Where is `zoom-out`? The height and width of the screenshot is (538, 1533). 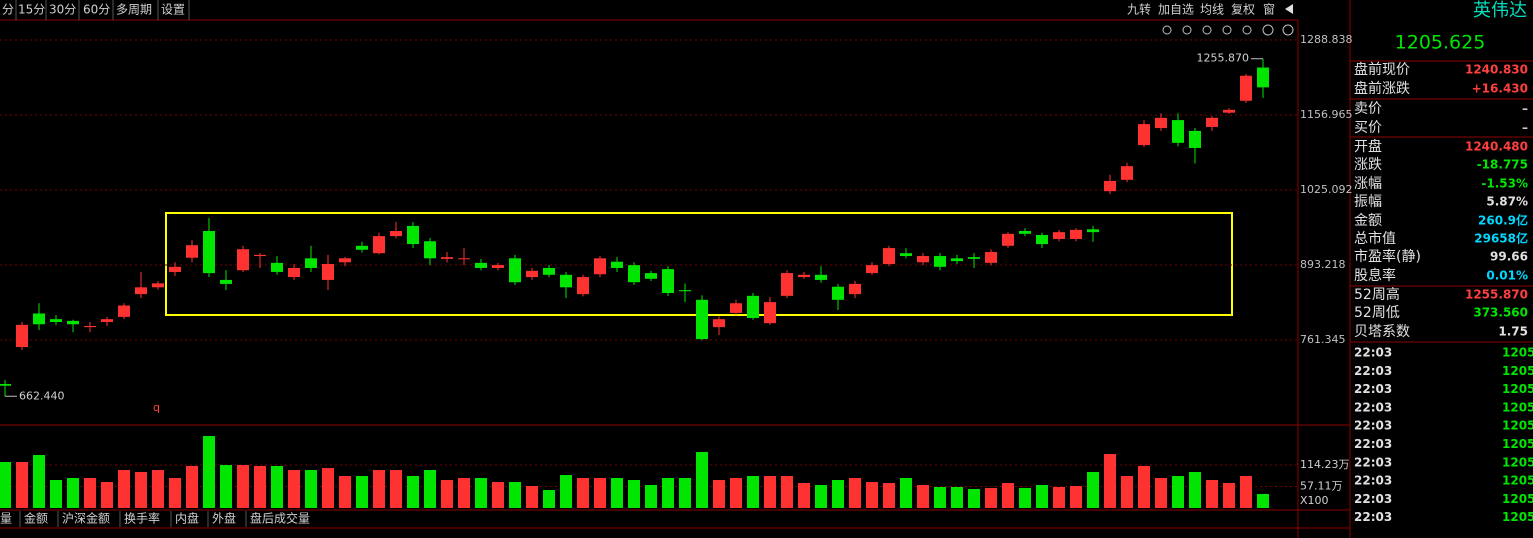 zoom-out is located at coordinates (1288, 30).